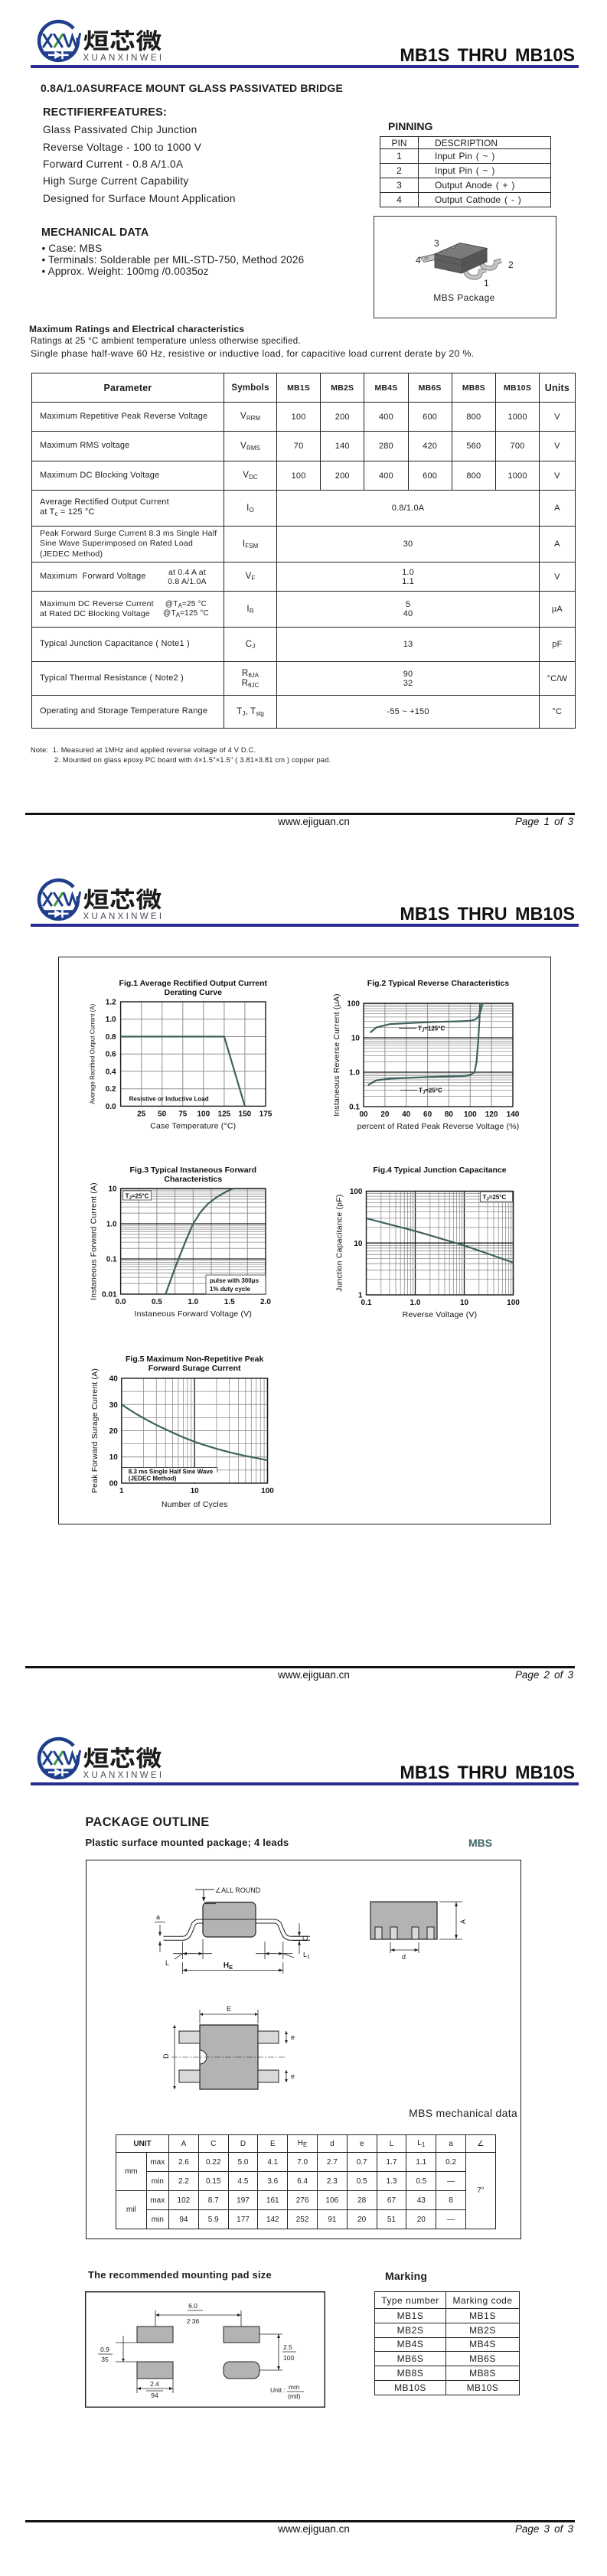  Describe the element at coordinates (265, 1114) in the screenshot. I see `svg-text: 175` at that location.